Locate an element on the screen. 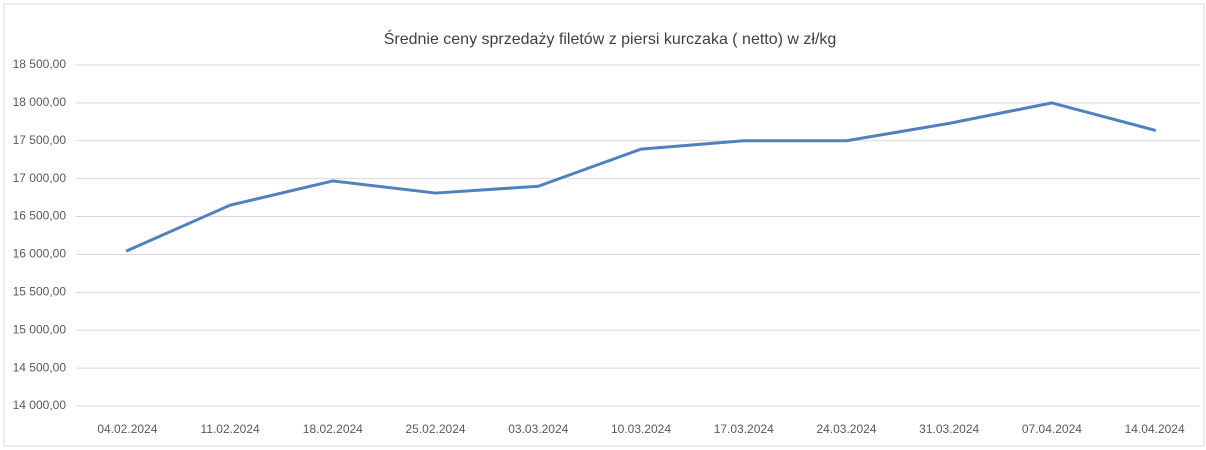 The height and width of the screenshot is (450, 1206). y-tick-label: 18 500,00 is located at coordinates (40, 64).